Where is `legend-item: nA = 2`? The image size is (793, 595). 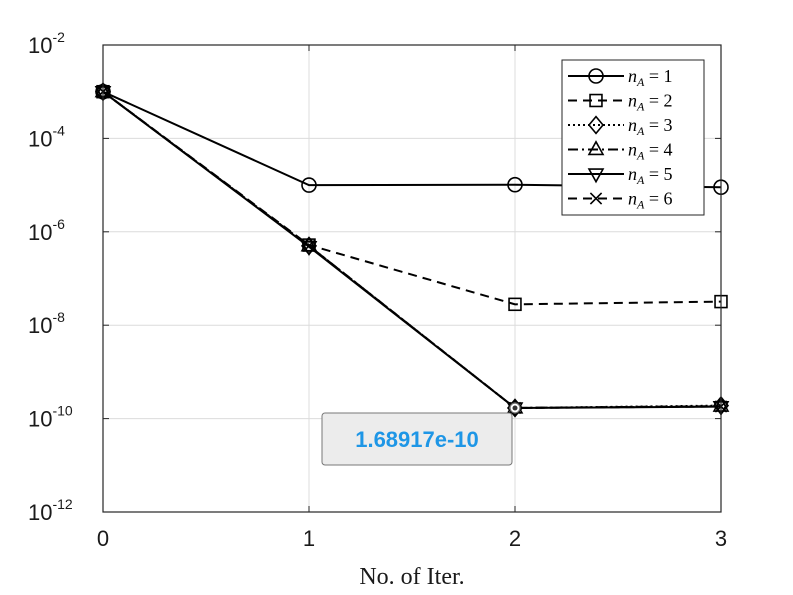
legend-item: nA = 2 is located at coordinates (620, 102).